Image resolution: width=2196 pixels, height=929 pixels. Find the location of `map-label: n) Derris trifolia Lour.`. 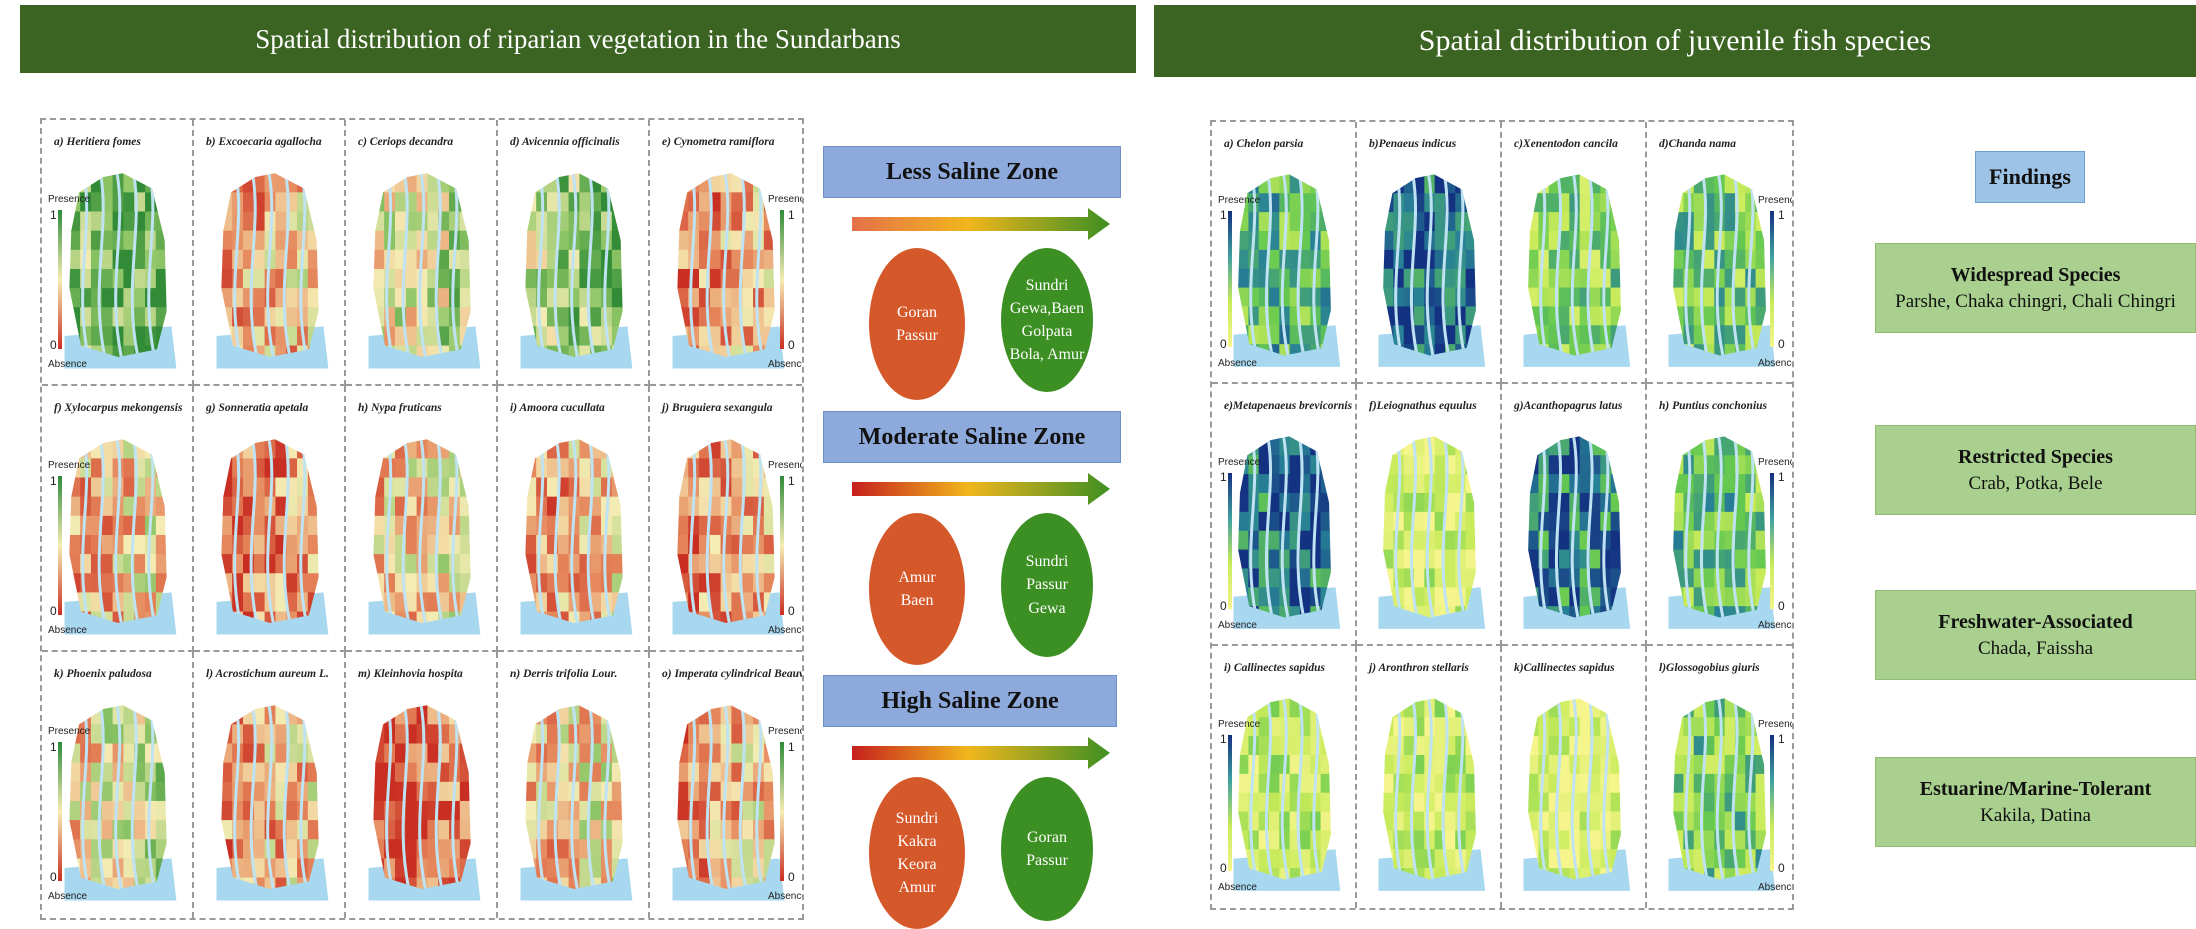

map-label: n) Derris trifolia Lour. is located at coordinates (564, 674).